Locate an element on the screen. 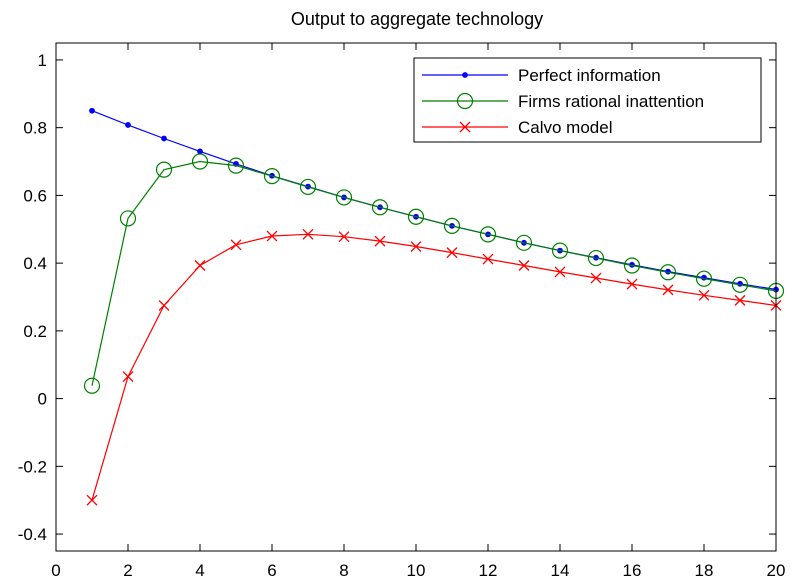 The image size is (791, 587). legend-label: Firms rational inattention is located at coordinates (611, 101).